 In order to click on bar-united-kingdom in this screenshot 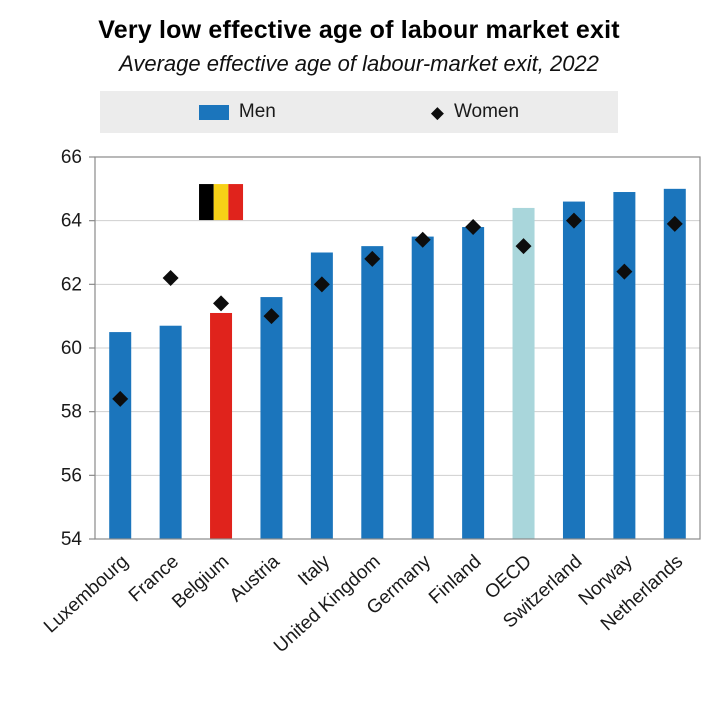, I will do `click(372, 392)`.